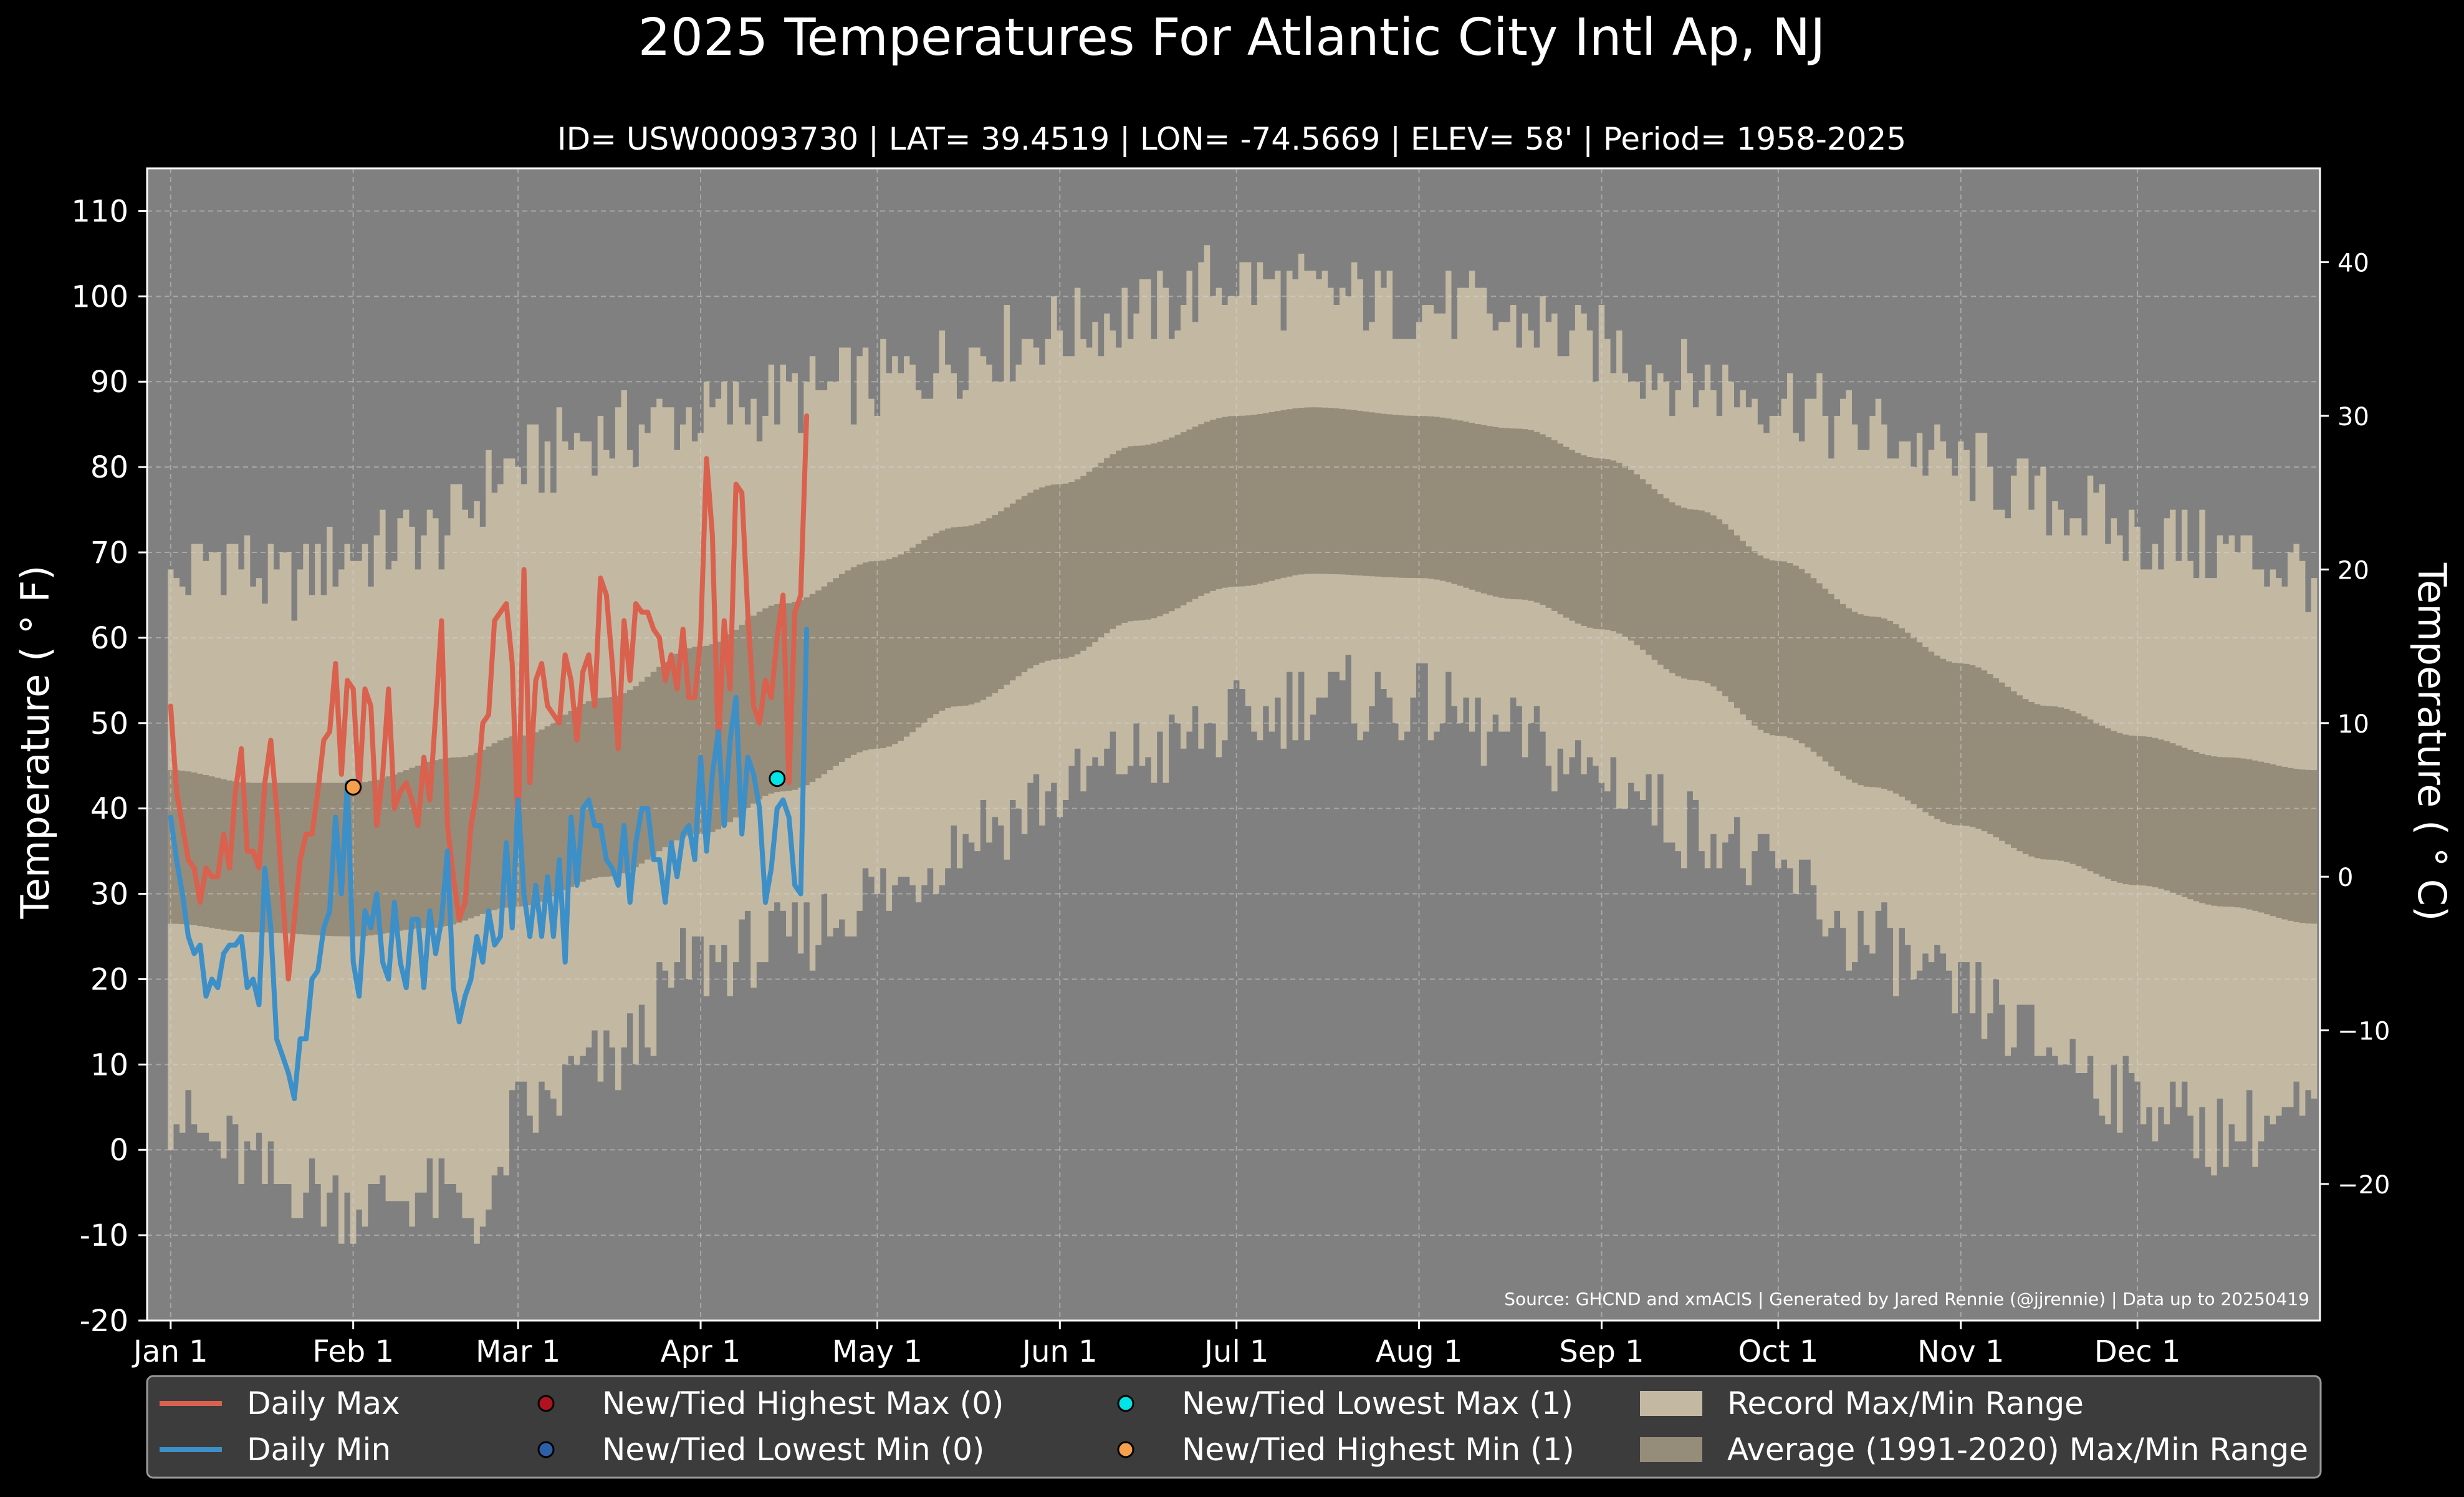  Describe the element at coordinates (701, 1351) in the screenshot. I see `x-tick-label: Apr 1` at that location.